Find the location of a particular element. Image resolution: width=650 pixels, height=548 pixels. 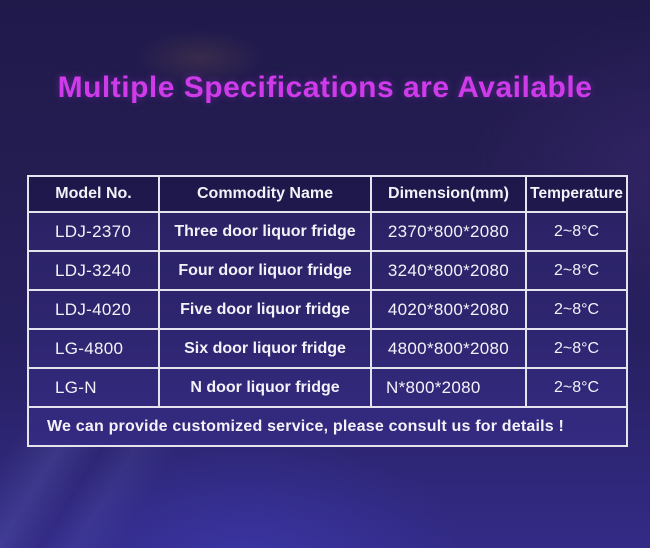

cell-model: LDJ-2370 is located at coordinates (93, 231).